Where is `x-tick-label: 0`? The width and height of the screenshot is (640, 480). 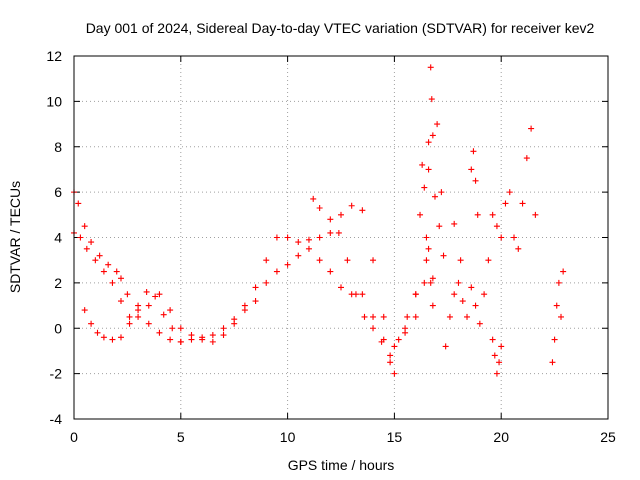 x-tick-label: 0 is located at coordinates (74, 437).